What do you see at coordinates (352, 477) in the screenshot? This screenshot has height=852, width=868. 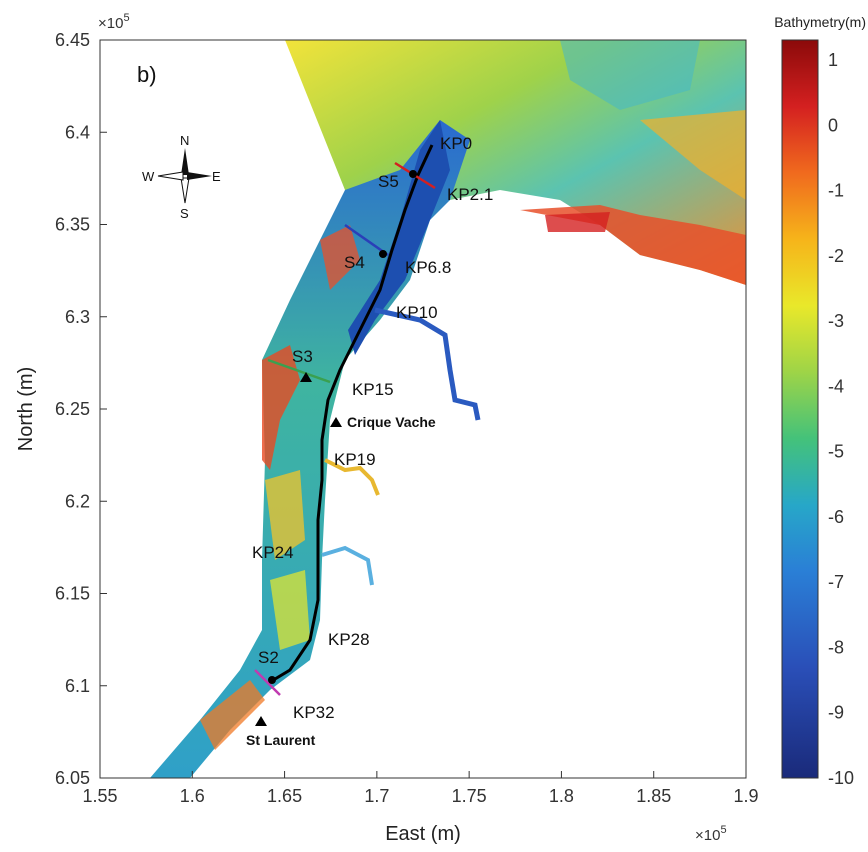 I see `tributary-kp19` at bounding box center [352, 477].